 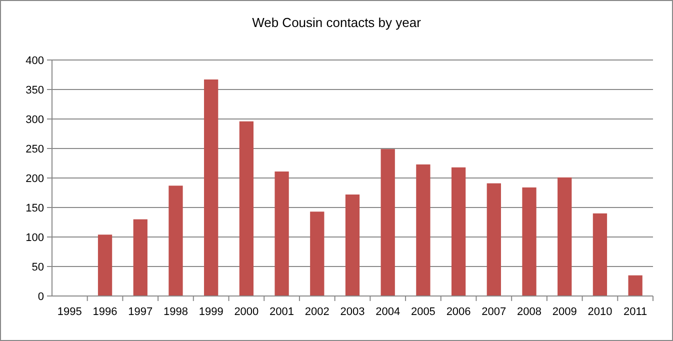 I want to click on y-tick-label: 400, so click(x=35, y=60).